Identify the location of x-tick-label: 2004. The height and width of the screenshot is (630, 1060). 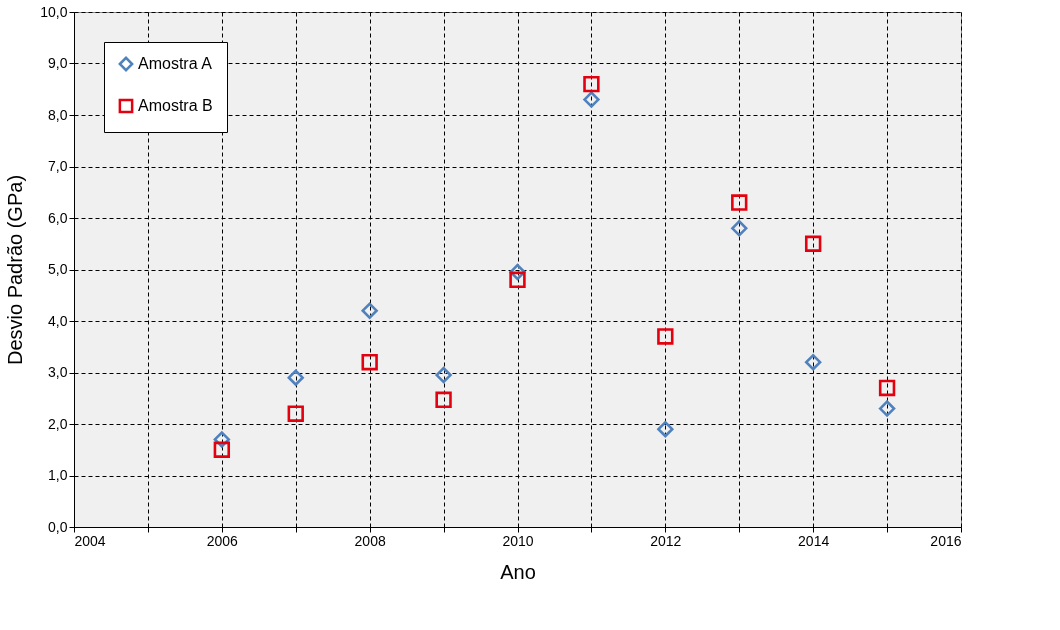
(90, 540).